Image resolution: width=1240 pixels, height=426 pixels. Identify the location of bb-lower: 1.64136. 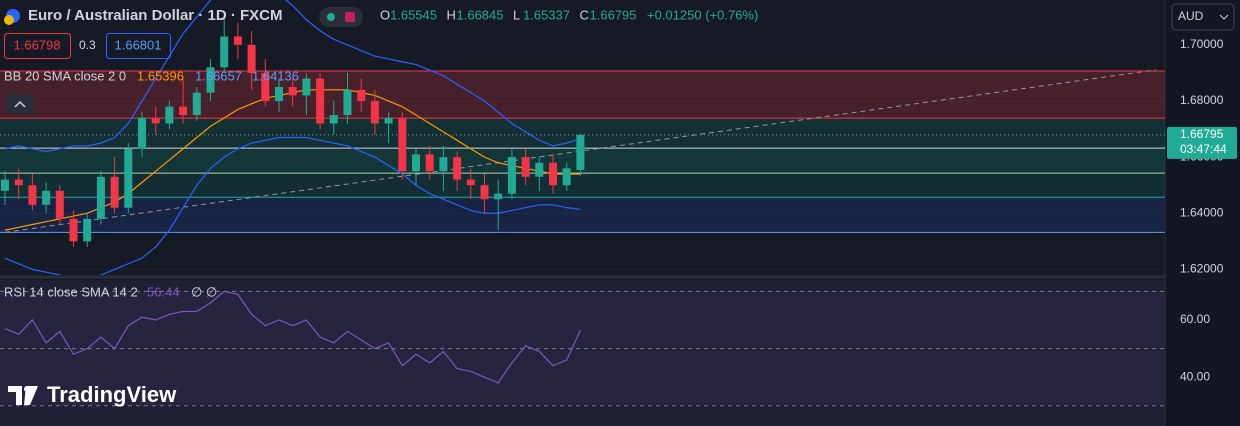
(275, 75).